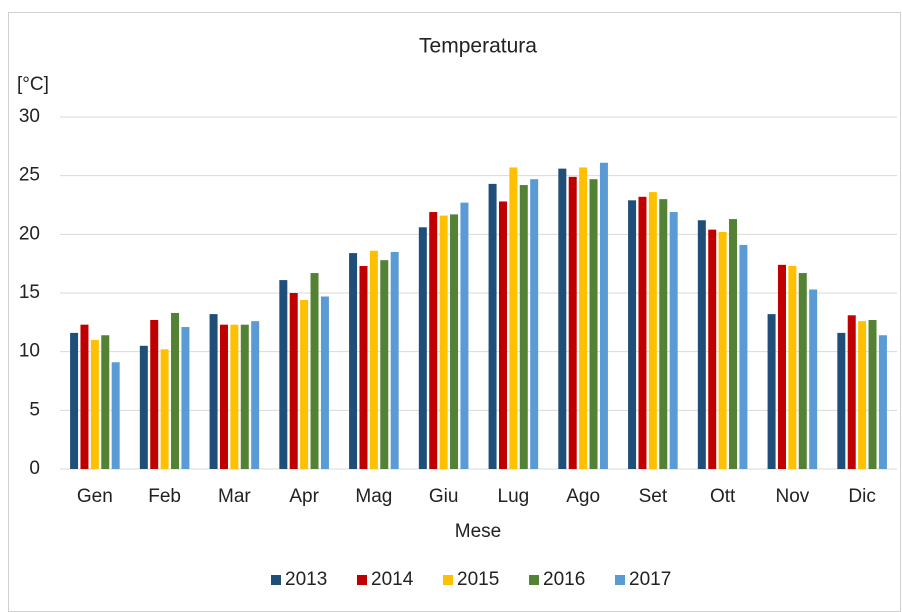 This screenshot has width=902, height=612. I want to click on x-tick-label: Gen, so click(95, 496).